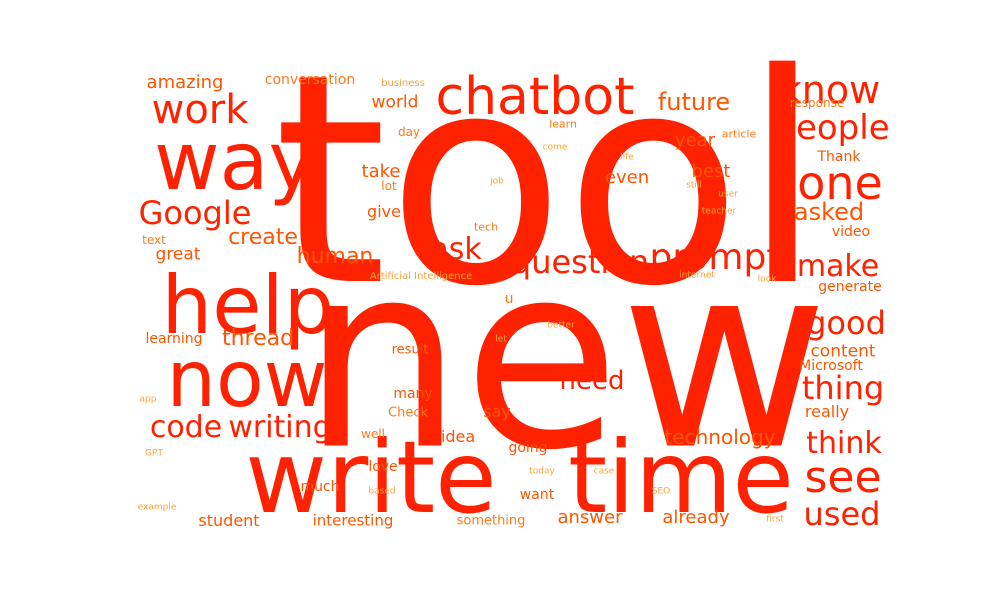 This screenshot has height=600, width=1000. I want to click on word-question: question, so click(580, 262).